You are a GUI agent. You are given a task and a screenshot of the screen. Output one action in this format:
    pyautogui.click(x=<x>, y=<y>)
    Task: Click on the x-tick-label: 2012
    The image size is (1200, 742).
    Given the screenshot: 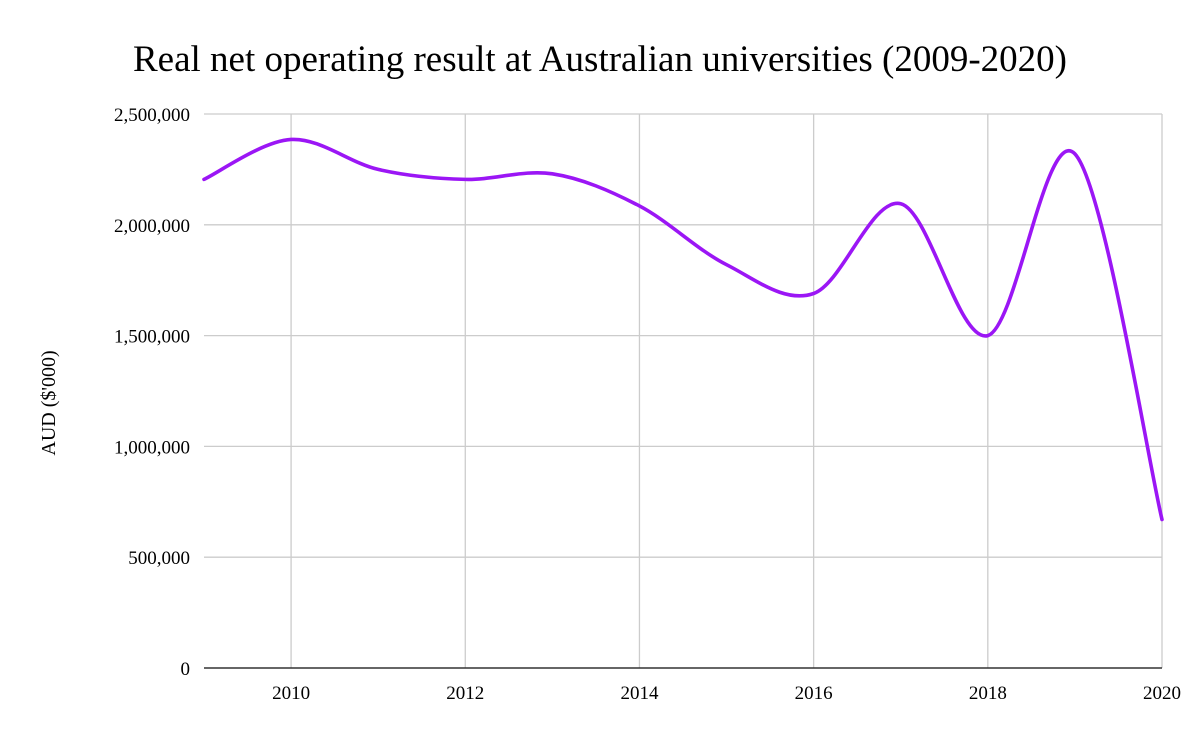 What is the action you would take?
    pyautogui.click(x=465, y=693)
    